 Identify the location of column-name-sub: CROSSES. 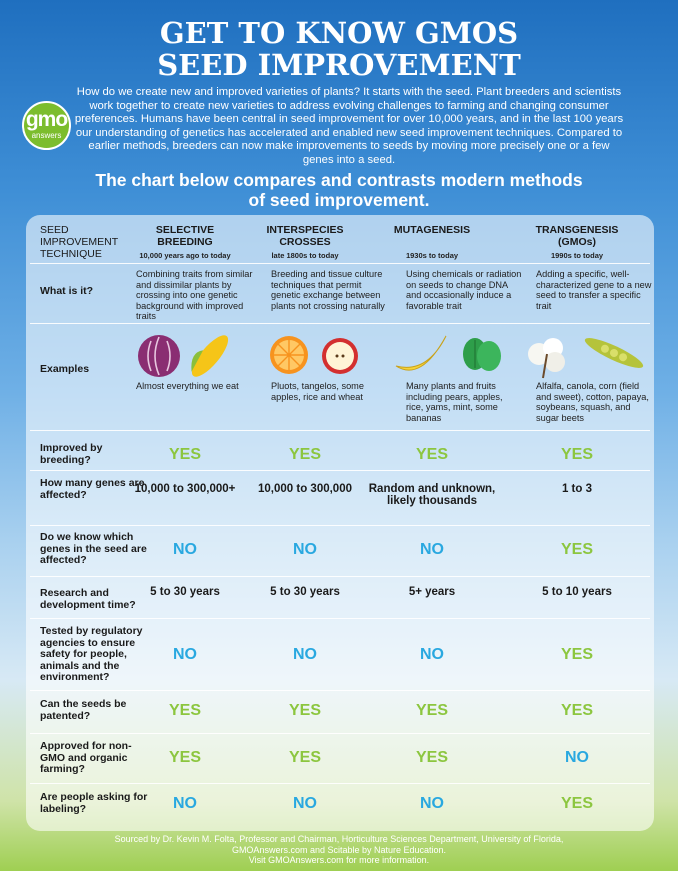
(305, 242).